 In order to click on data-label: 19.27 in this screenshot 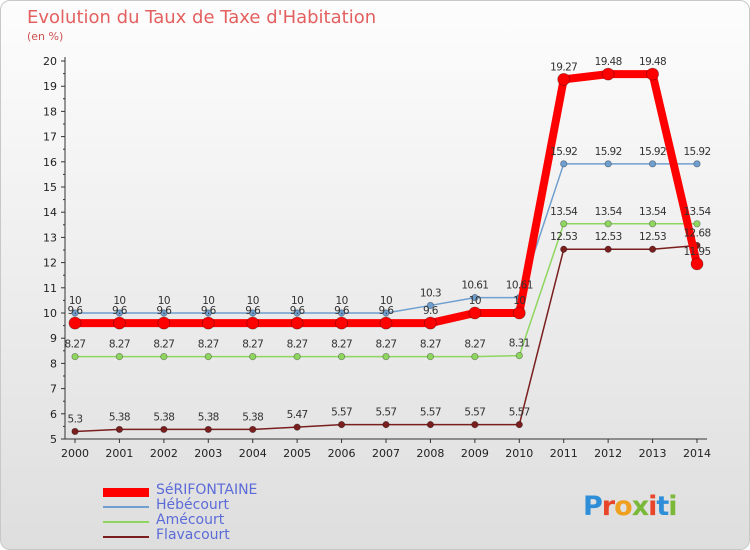, I will do `click(563, 67)`.